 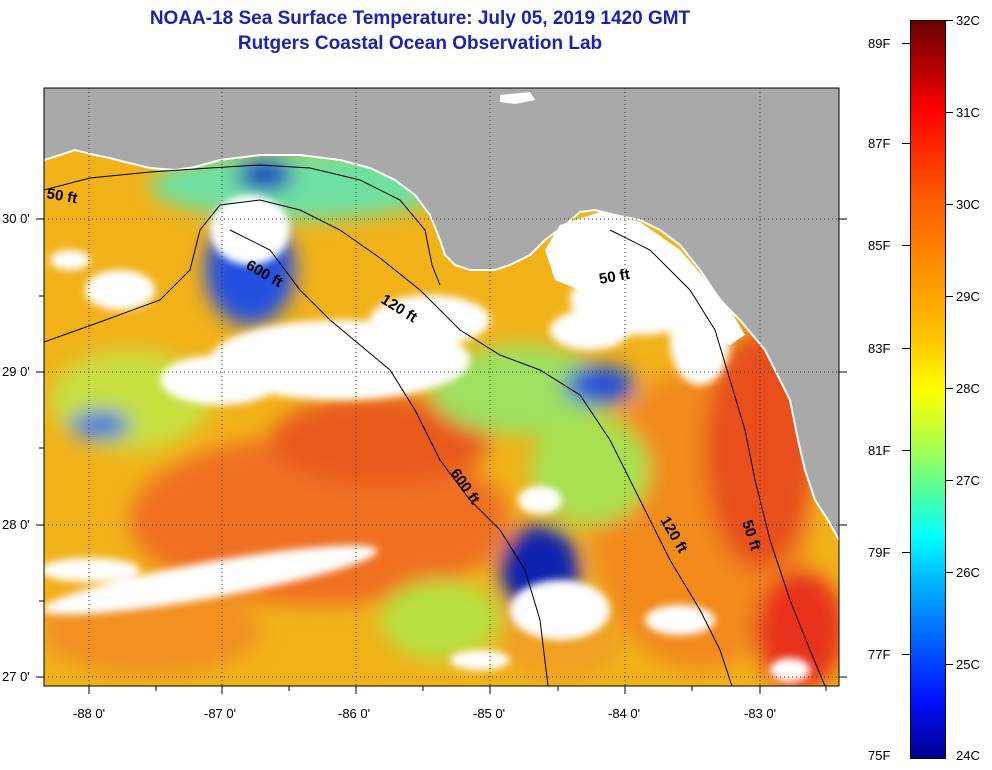 I want to click on colorbar-fahrenheit-label: 89F, so click(x=879, y=43).